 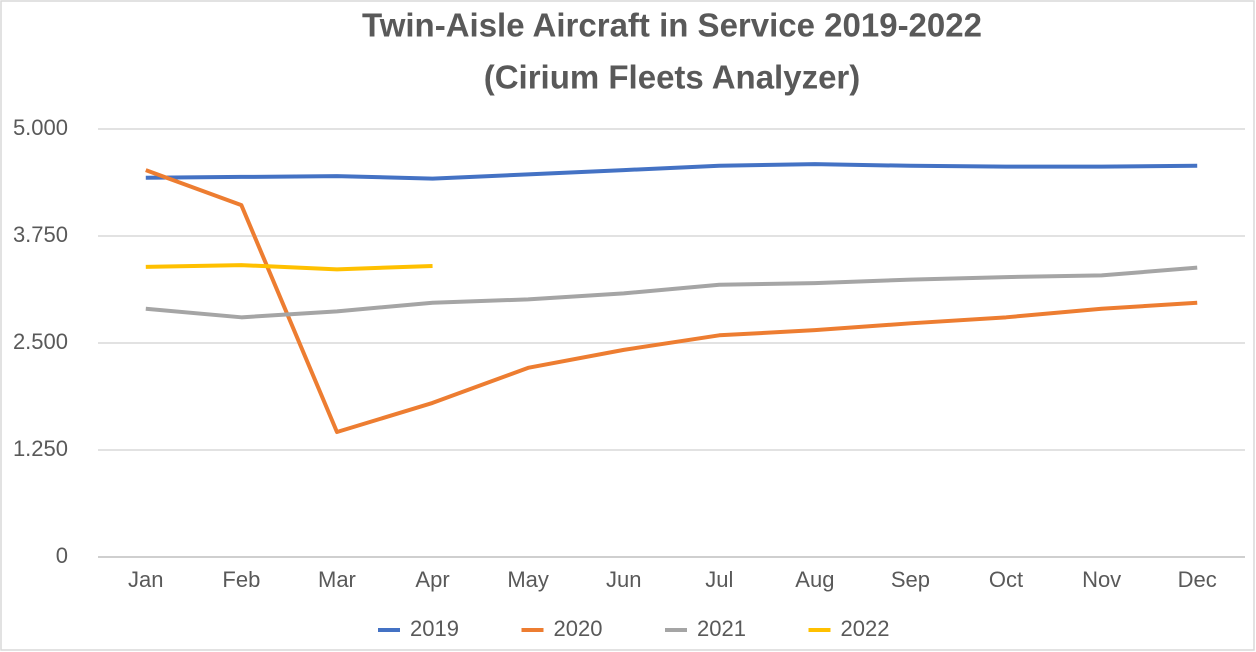 What do you see at coordinates (62, 555) in the screenshot?
I see `y-tick-label: 0` at bounding box center [62, 555].